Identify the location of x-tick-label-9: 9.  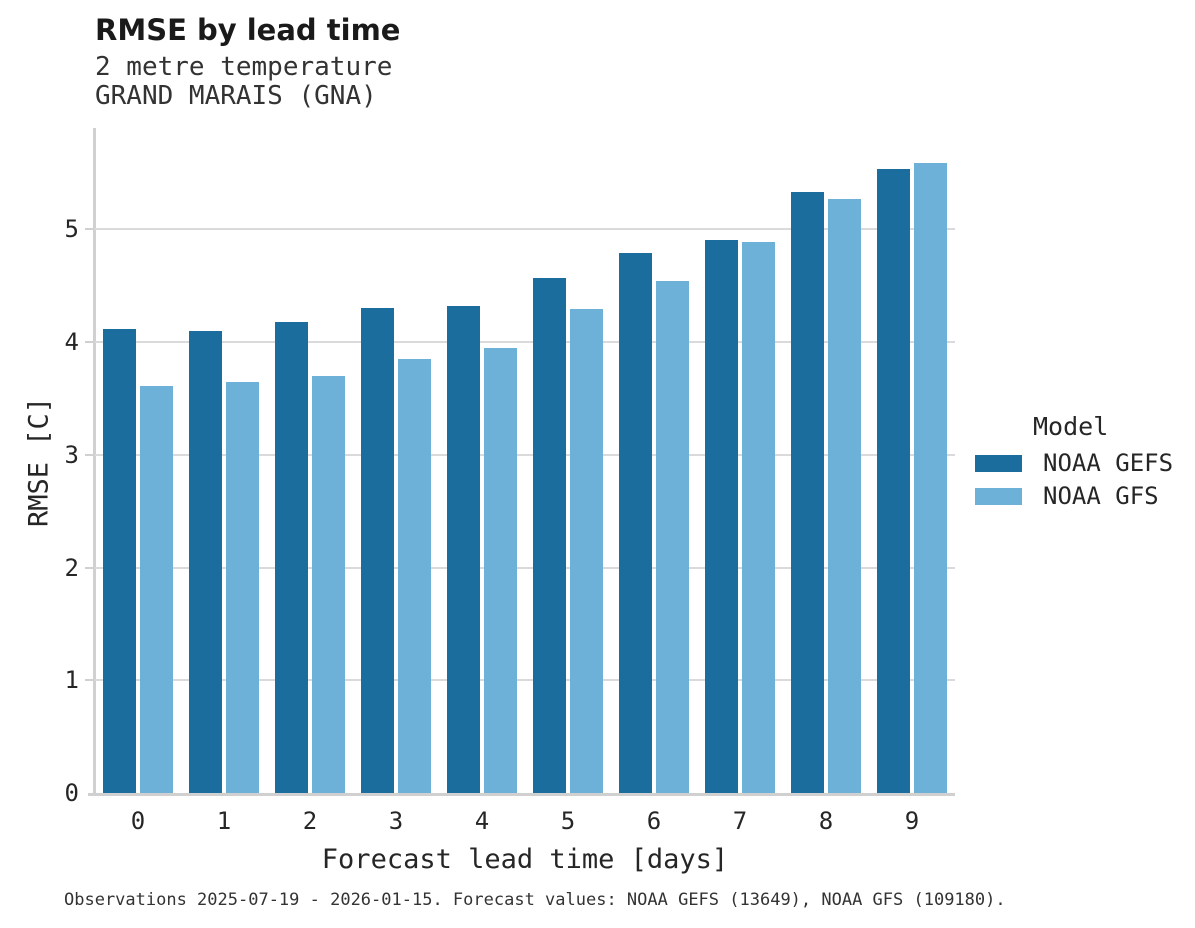
(912, 821).